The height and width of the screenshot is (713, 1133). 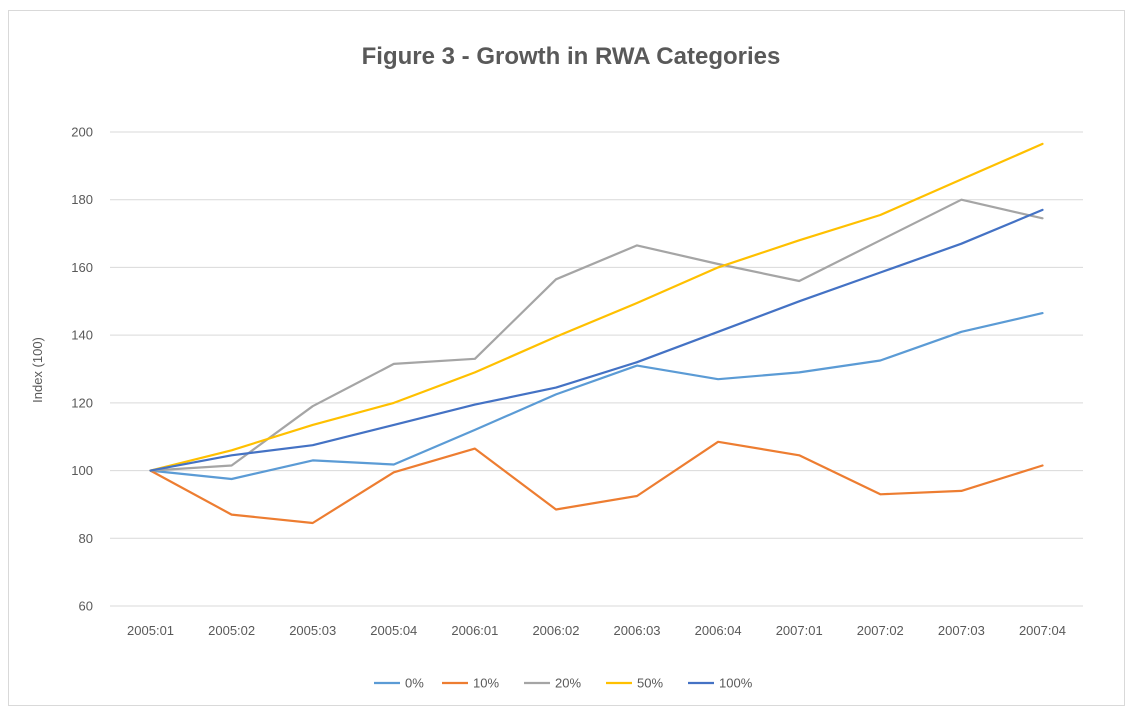 What do you see at coordinates (474, 630) in the screenshot?
I see `x-tick-label: 2006:01` at bounding box center [474, 630].